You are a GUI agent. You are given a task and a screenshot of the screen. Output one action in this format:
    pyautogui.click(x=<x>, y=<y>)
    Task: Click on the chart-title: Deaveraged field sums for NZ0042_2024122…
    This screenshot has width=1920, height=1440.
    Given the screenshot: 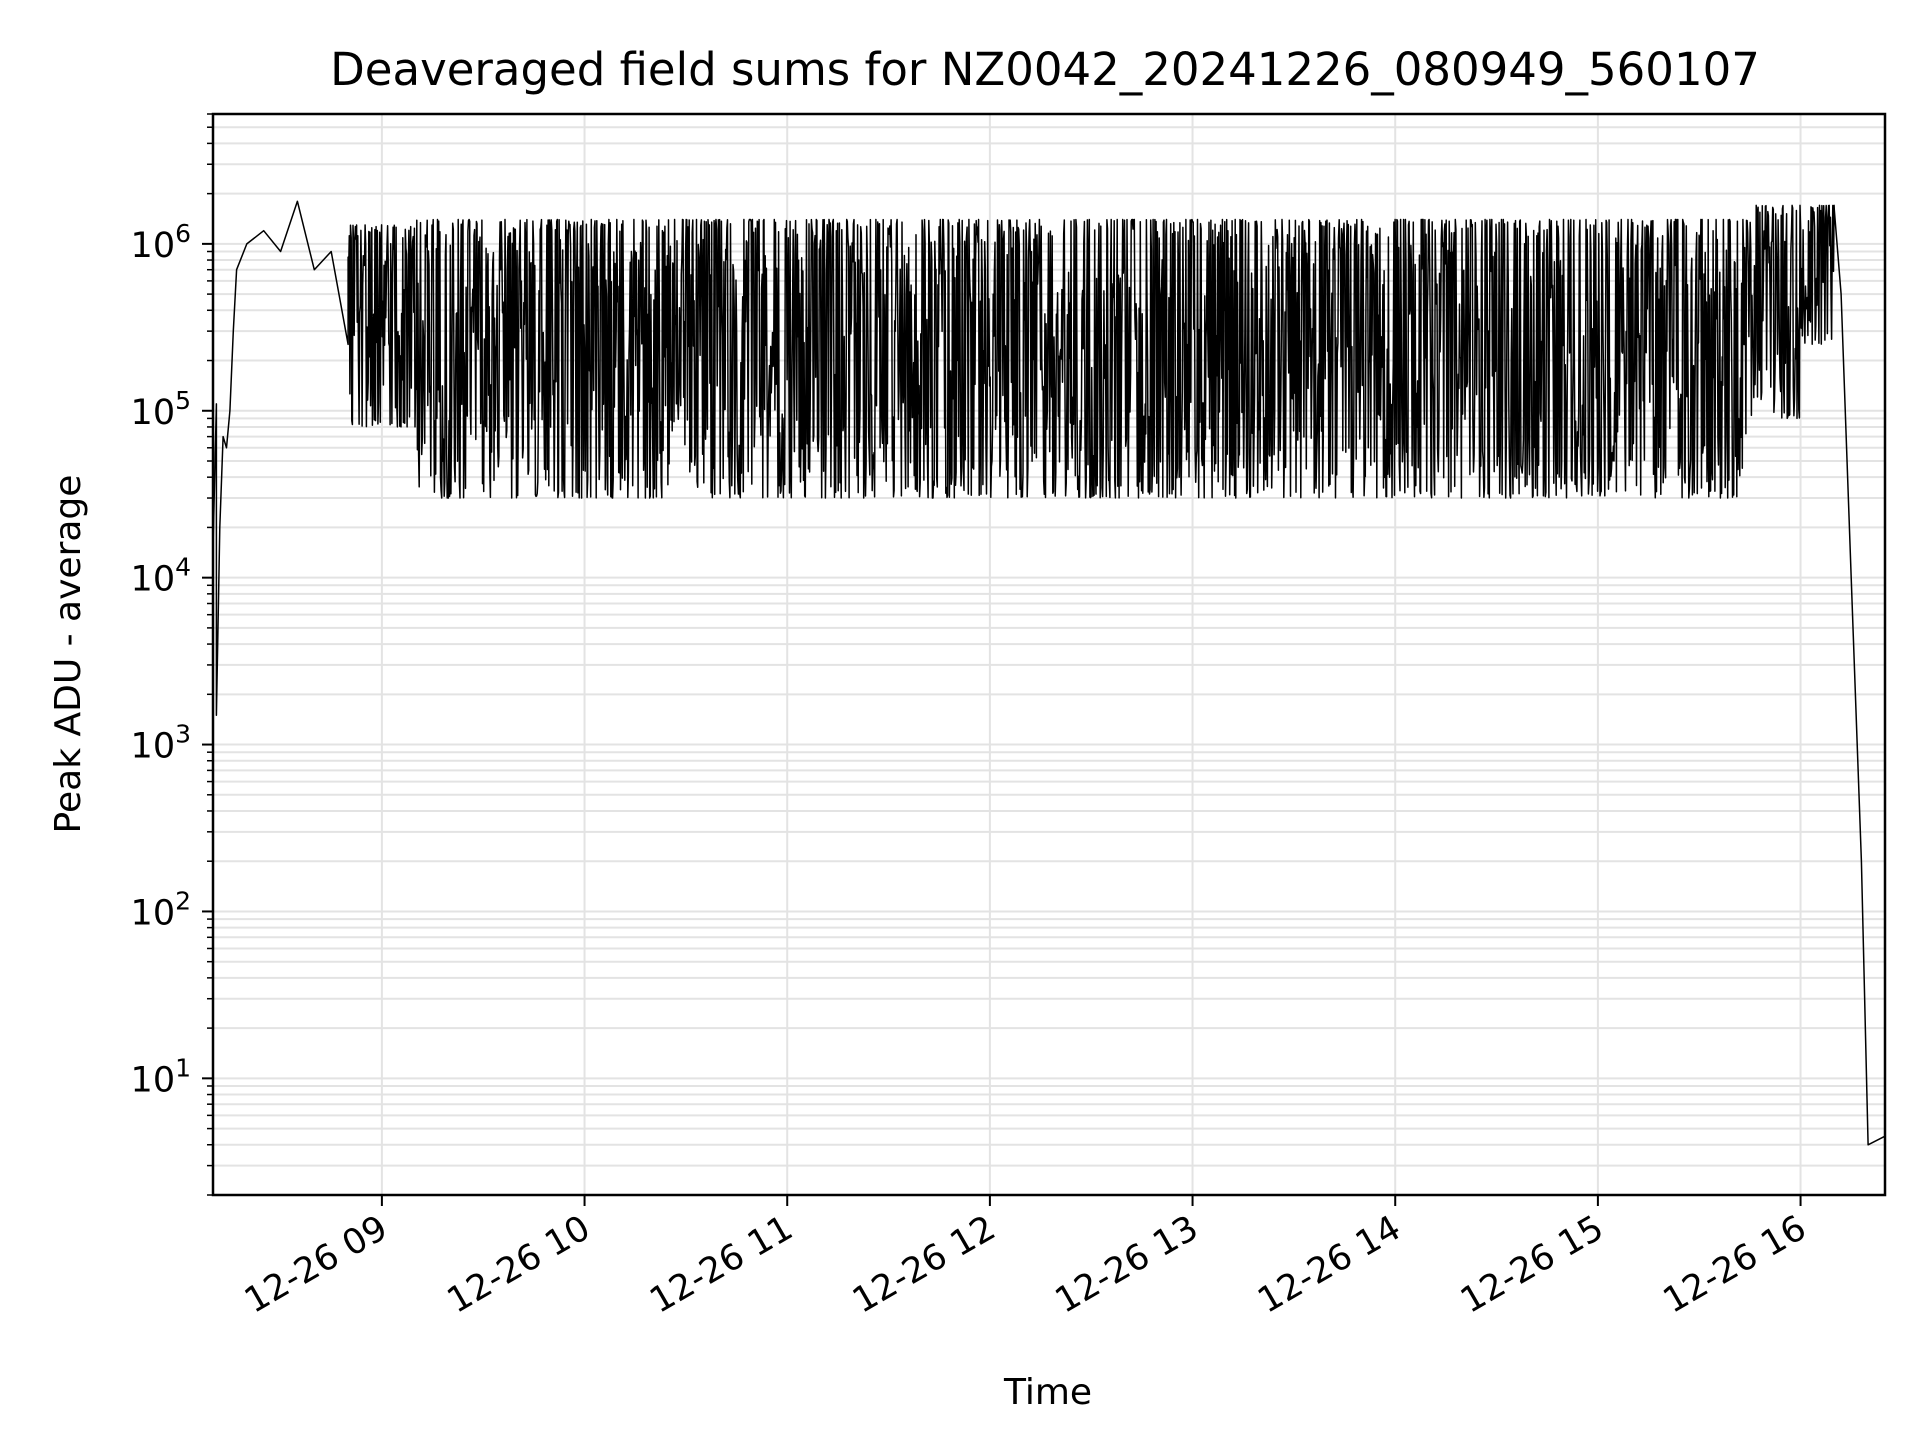 What is the action you would take?
    pyautogui.click(x=1045, y=69)
    